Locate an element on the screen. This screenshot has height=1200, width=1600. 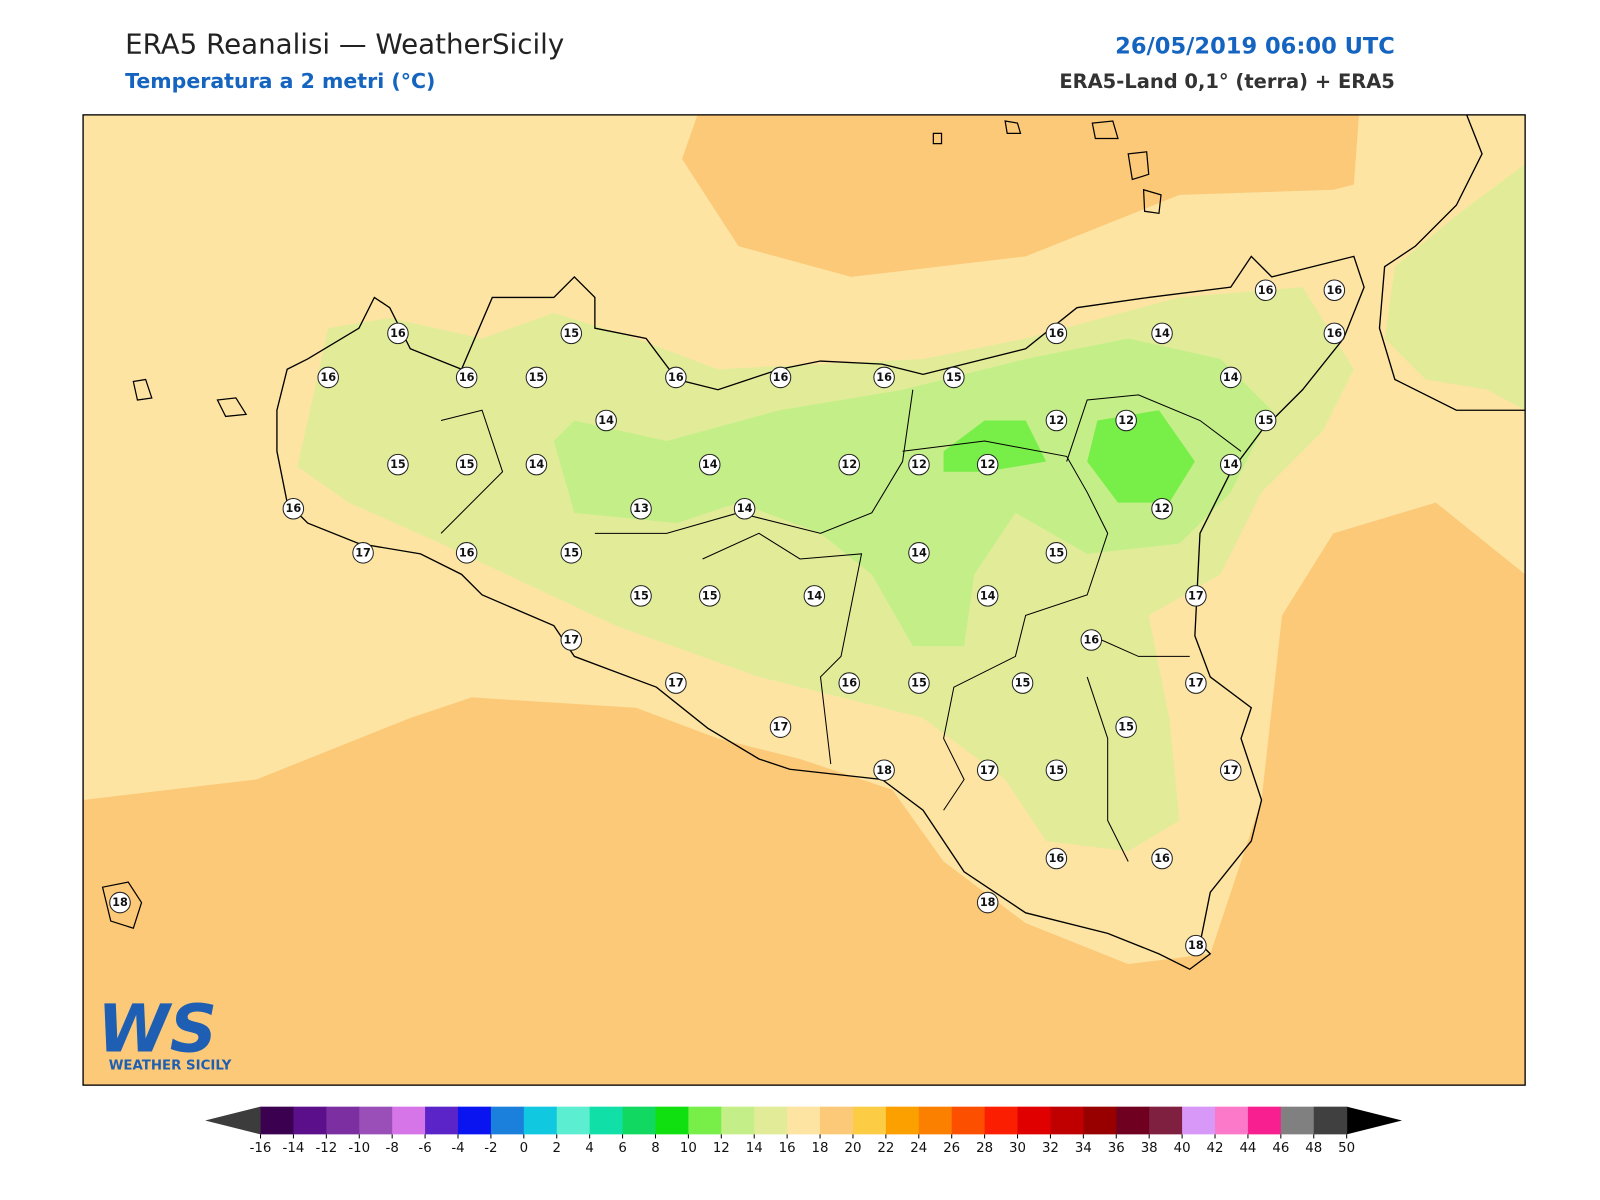
colorbar-label: 28 is located at coordinates (984, 1148).